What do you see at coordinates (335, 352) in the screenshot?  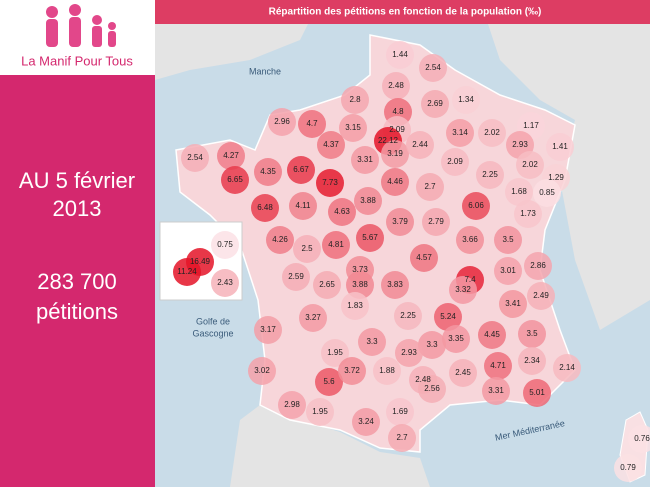 I see `department-value: 1.95` at bounding box center [335, 352].